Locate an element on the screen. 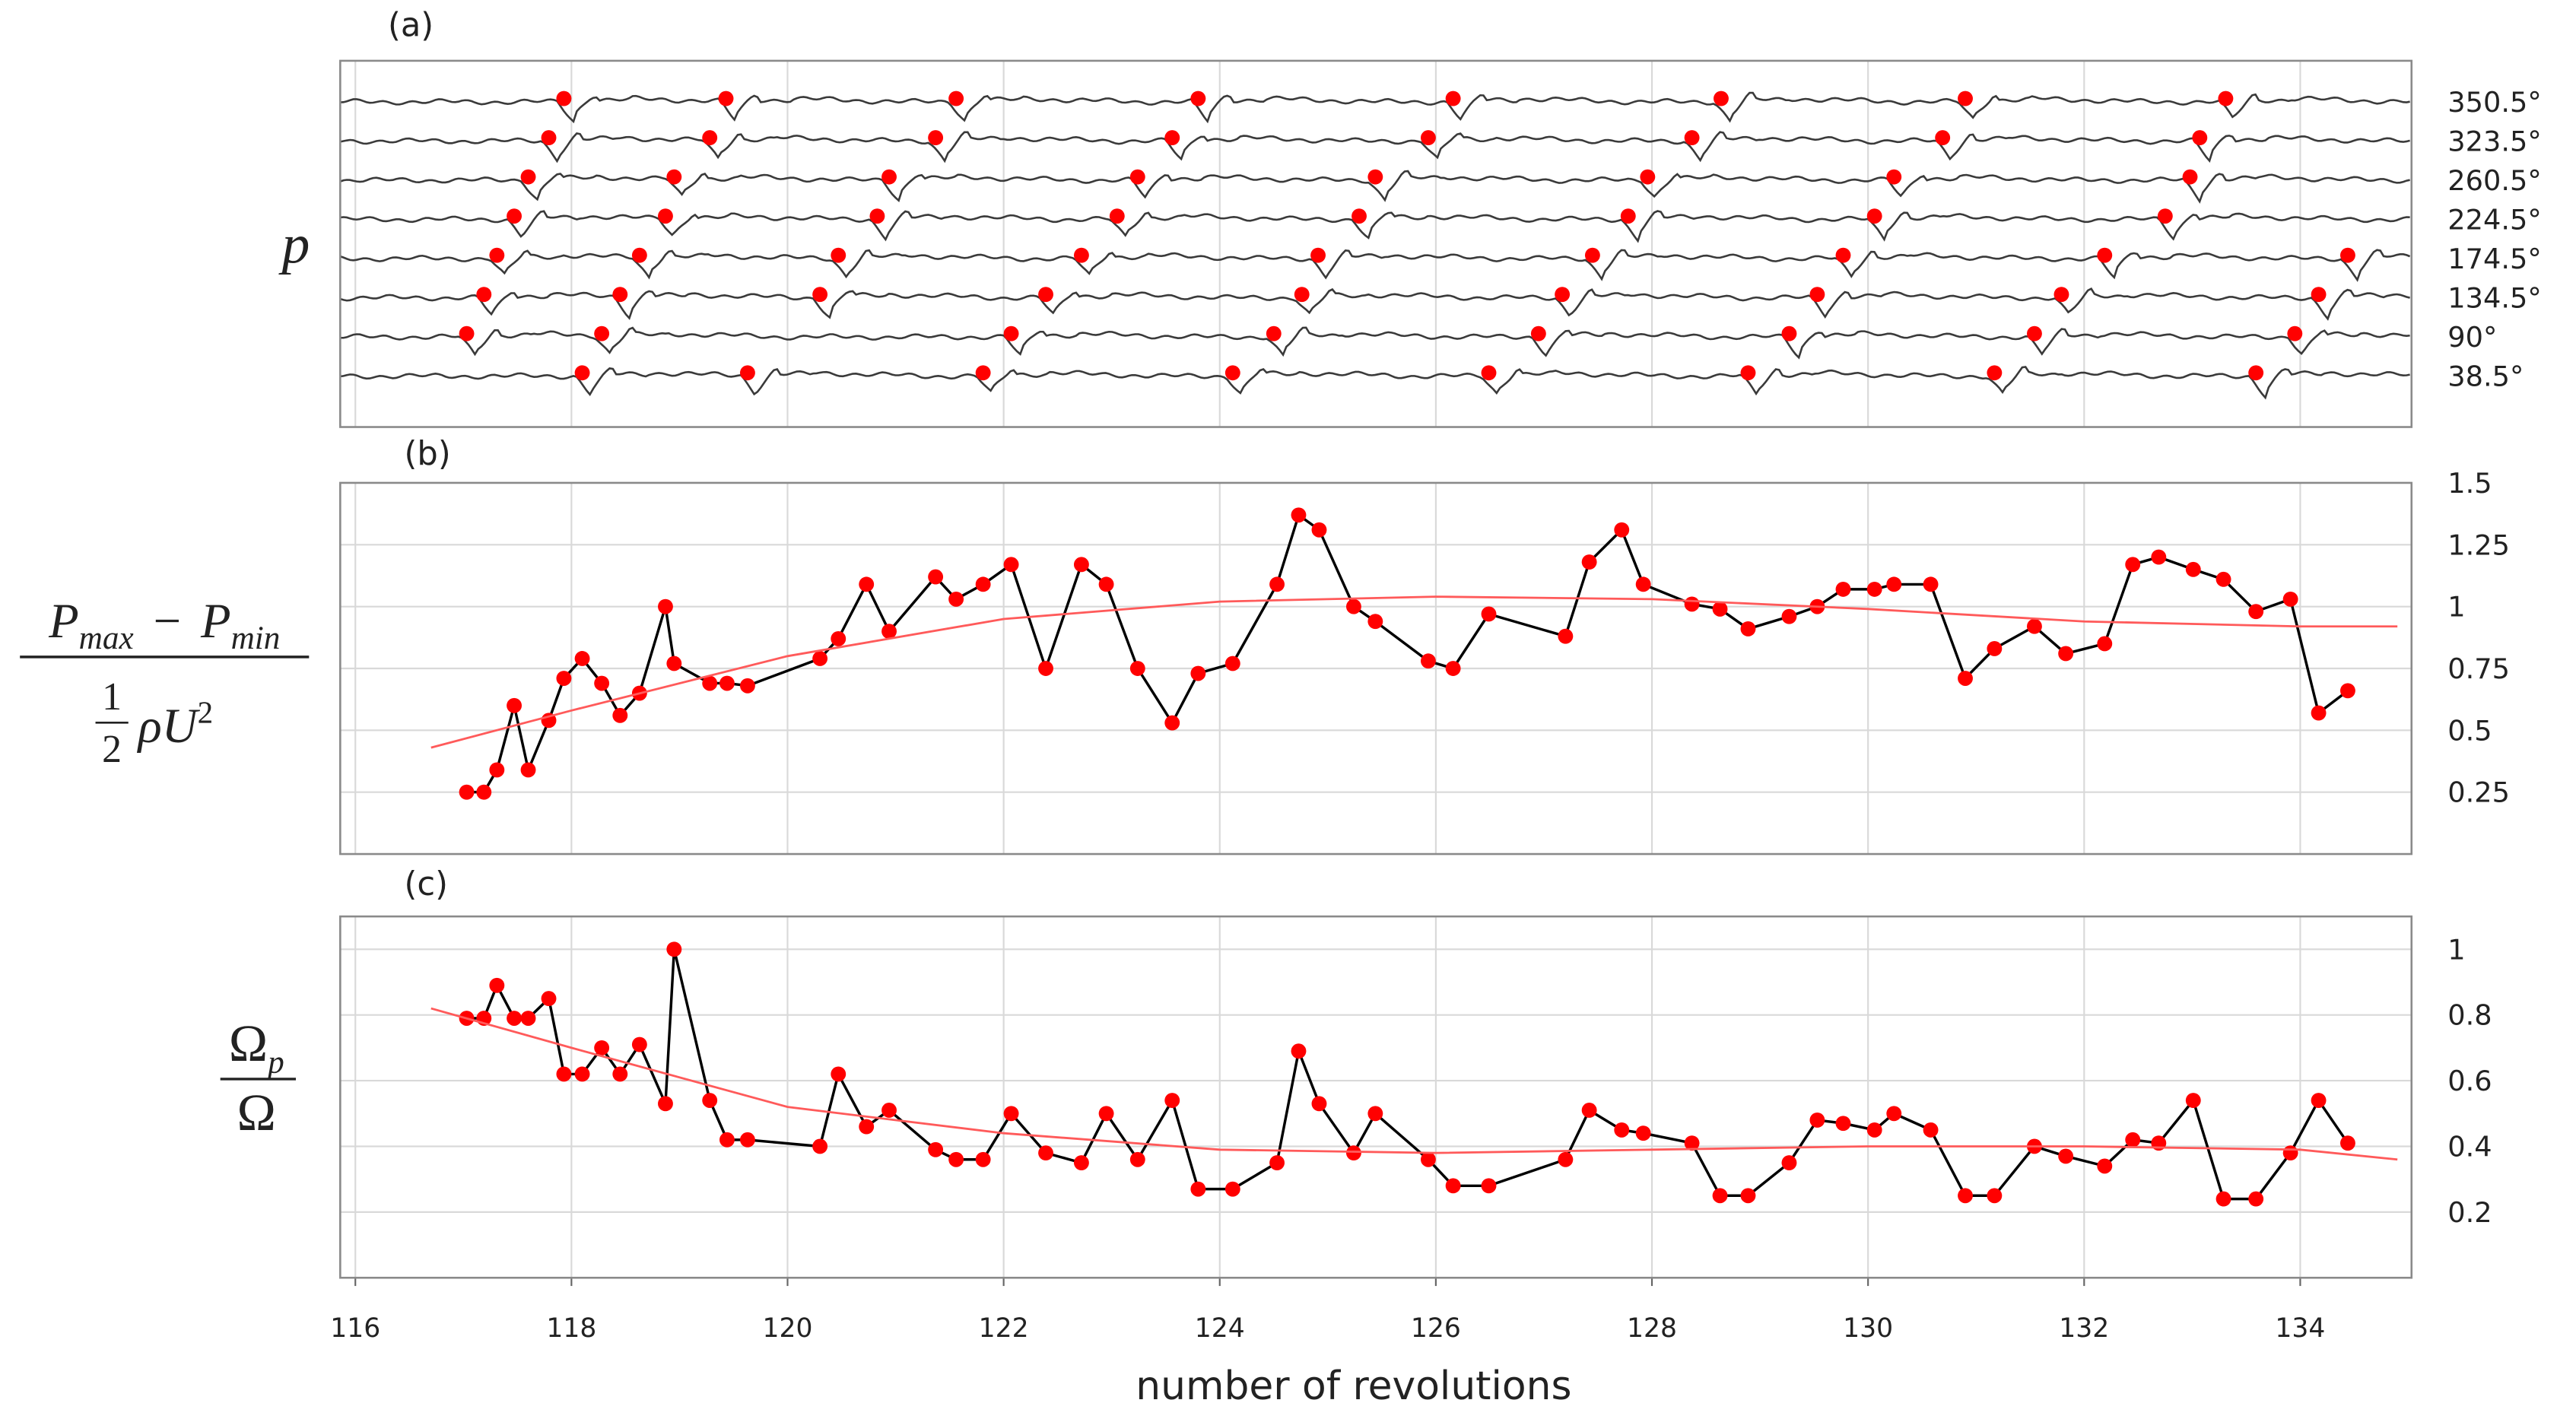  x-tick-label: 126 is located at coordinates (1436, 1328).